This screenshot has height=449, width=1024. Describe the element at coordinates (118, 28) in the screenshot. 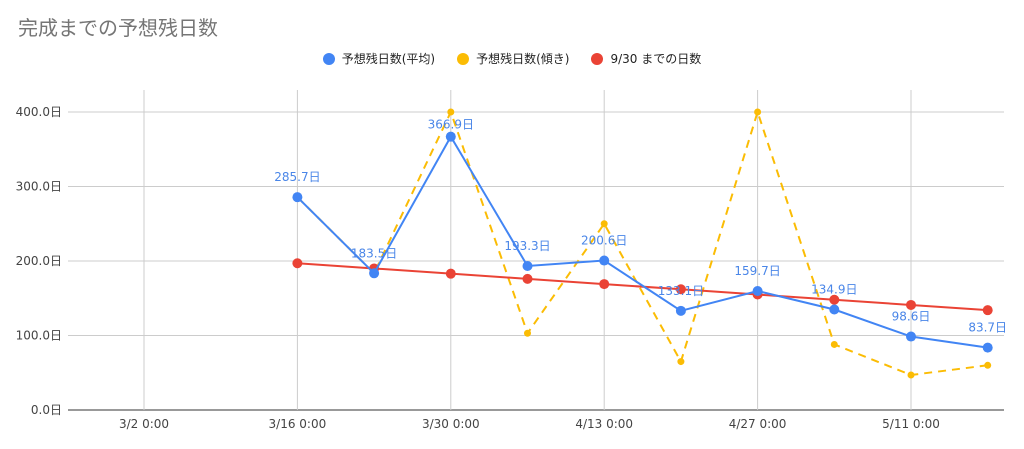

I see `chart-title: 完成までの予想残日数` at that location.